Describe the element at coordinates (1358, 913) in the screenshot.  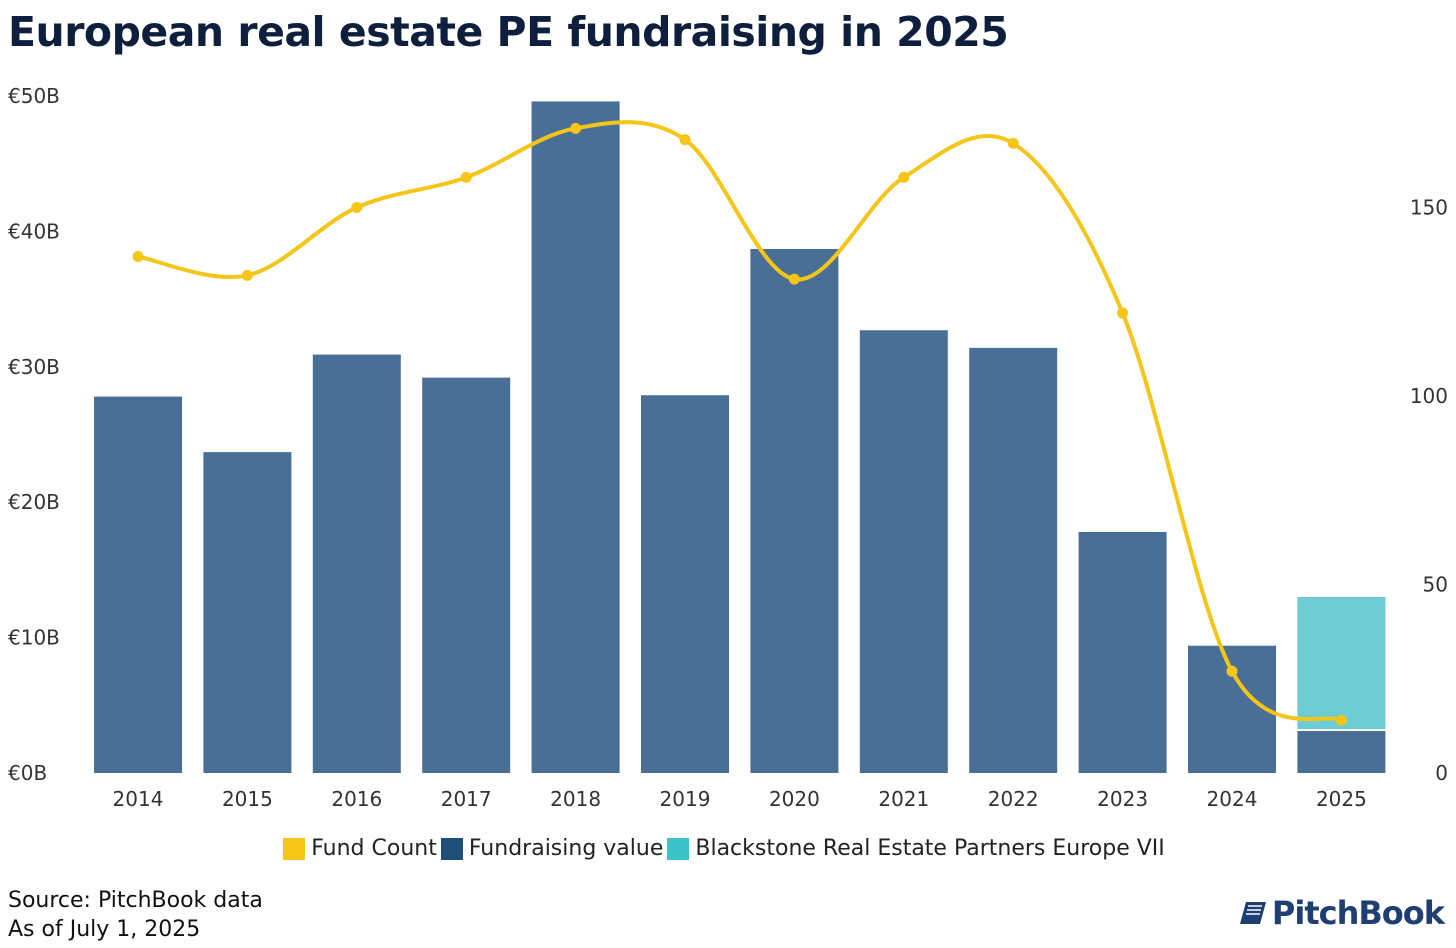
I see `logo-text: PitchBook` at that location.